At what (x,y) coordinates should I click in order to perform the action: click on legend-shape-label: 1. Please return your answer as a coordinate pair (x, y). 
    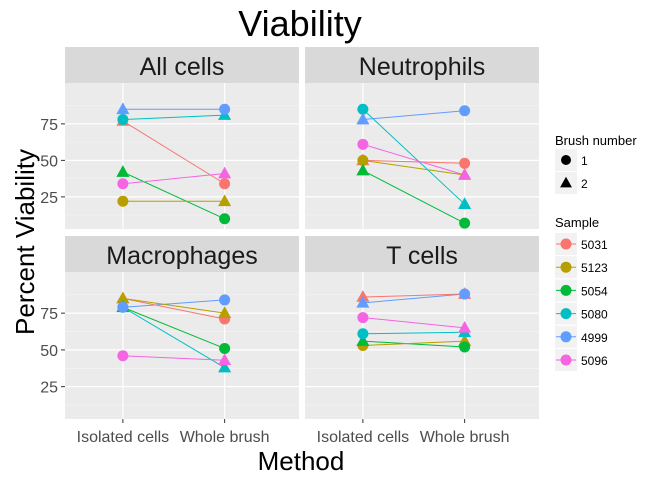
    Looking at the image, I should click on (584, 161).